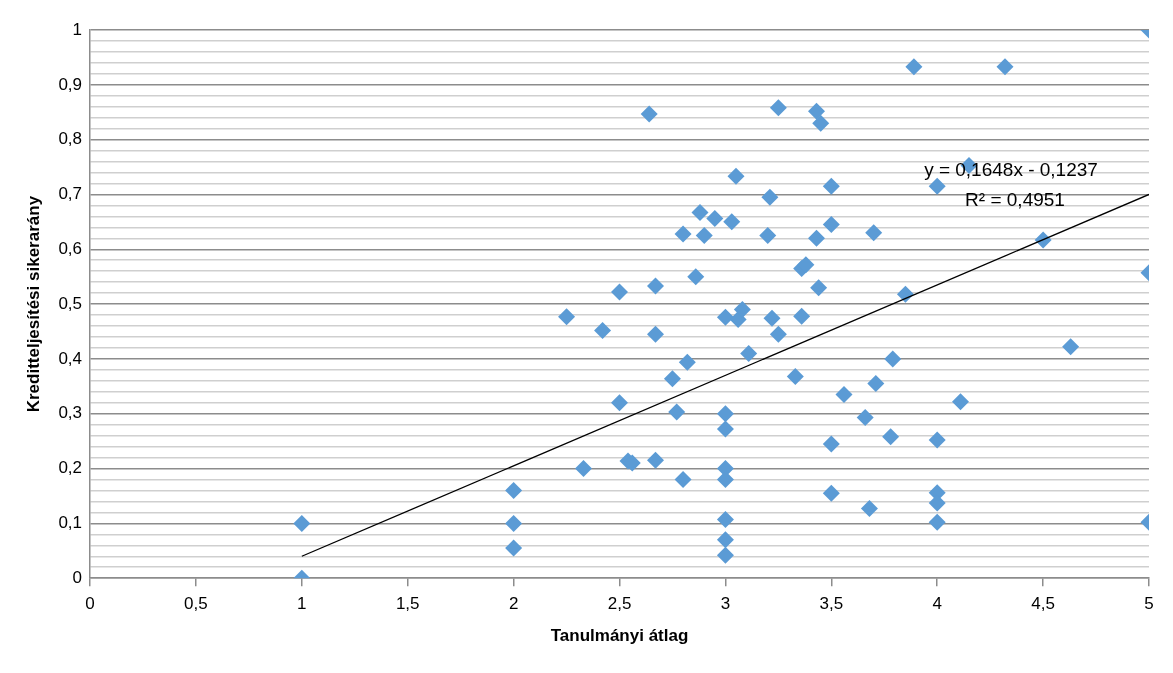 The height and width of the screenshot is (673, 1173). What do you see at coordinates (70, 194) in the screenshot?
I see `y-tick-label: 0,7` at bounding box center [70, 194].